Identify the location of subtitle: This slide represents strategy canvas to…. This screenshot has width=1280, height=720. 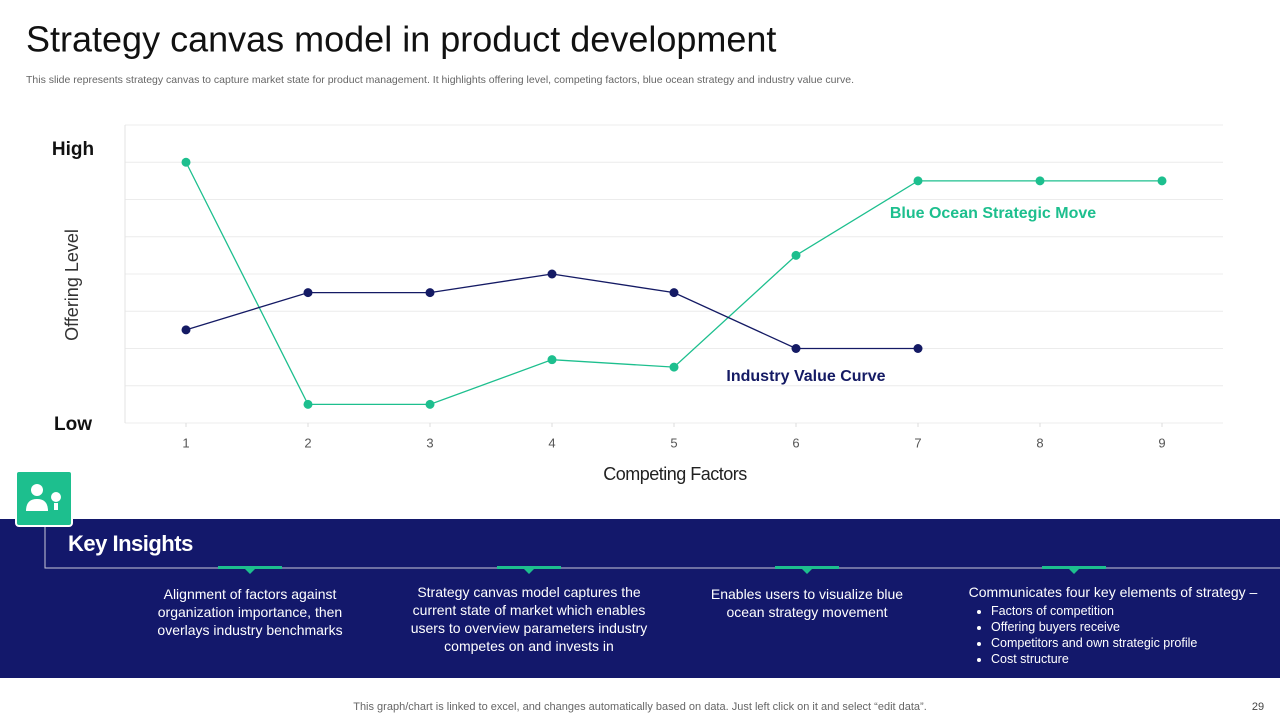
(440, 80).